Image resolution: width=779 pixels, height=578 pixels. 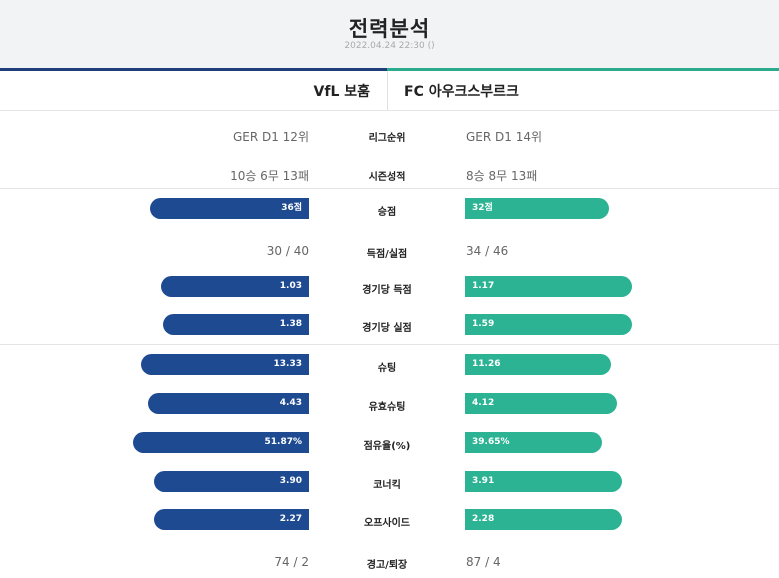 I want to click on away-stat-bar: 11.26, so click(x=538, y=364).